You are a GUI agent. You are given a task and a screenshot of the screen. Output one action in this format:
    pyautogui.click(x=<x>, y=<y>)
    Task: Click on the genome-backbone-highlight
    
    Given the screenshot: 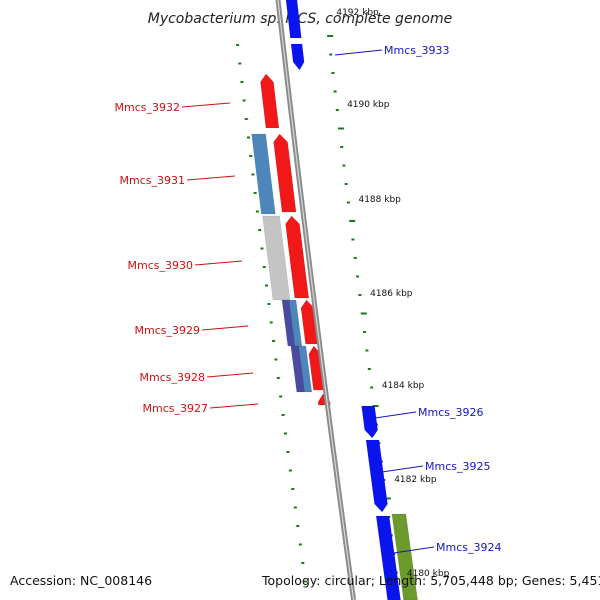 What is the action you would take?
    pyautogui.click(x=316, y=300)
    